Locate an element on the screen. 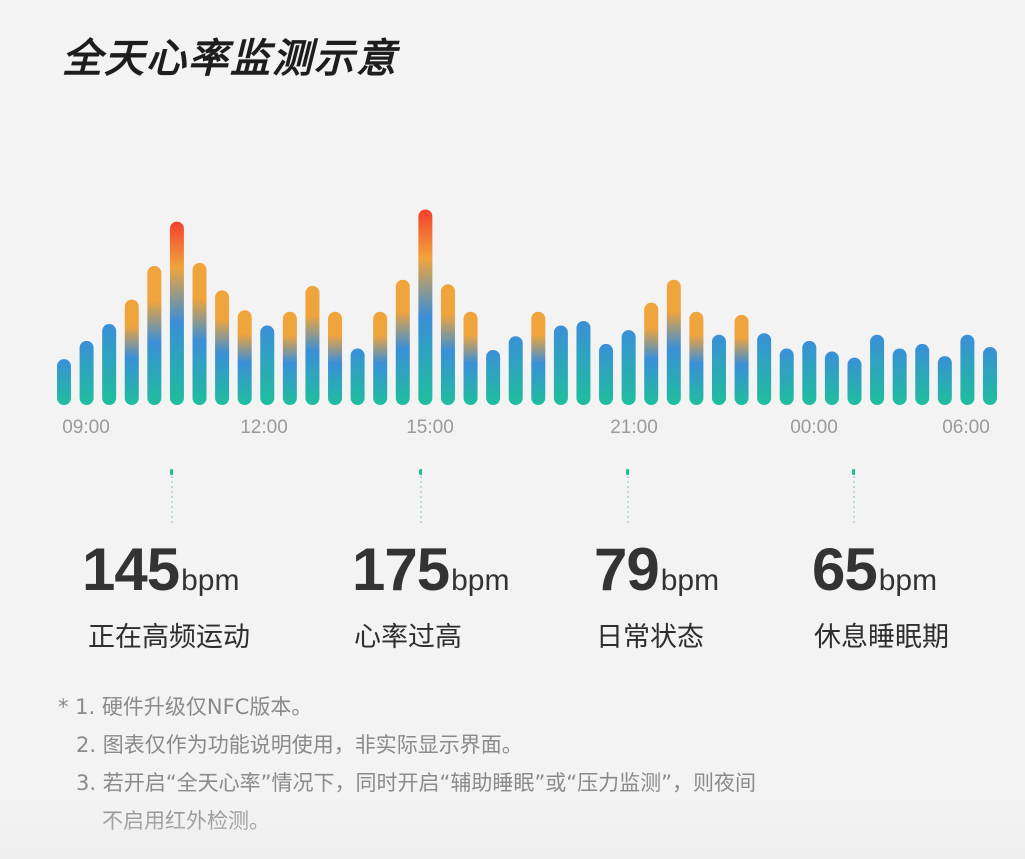 The height and width of the screenshot is (859, 1025). stat-value: 79bpm is located at coordinates (656, 569).